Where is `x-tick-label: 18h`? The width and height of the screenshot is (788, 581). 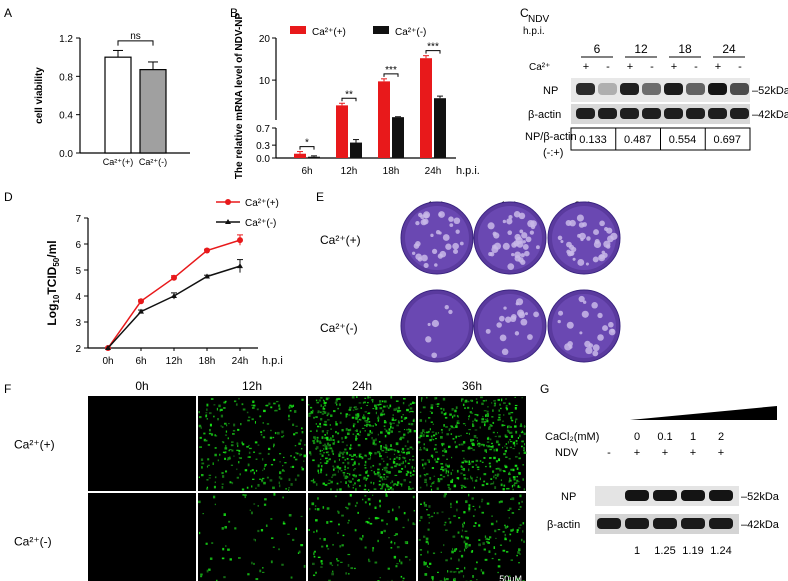
x-tick-label: 18h is located at coordinates (207, 361).